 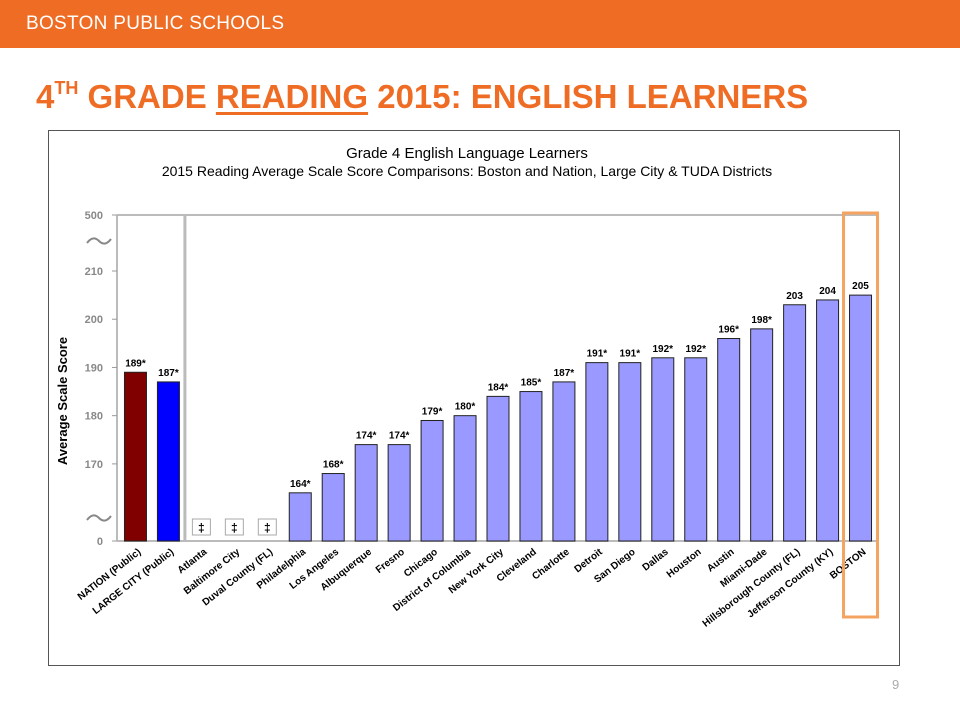 I want to click on bar-value-label: 203, so click(x=794, y=296).